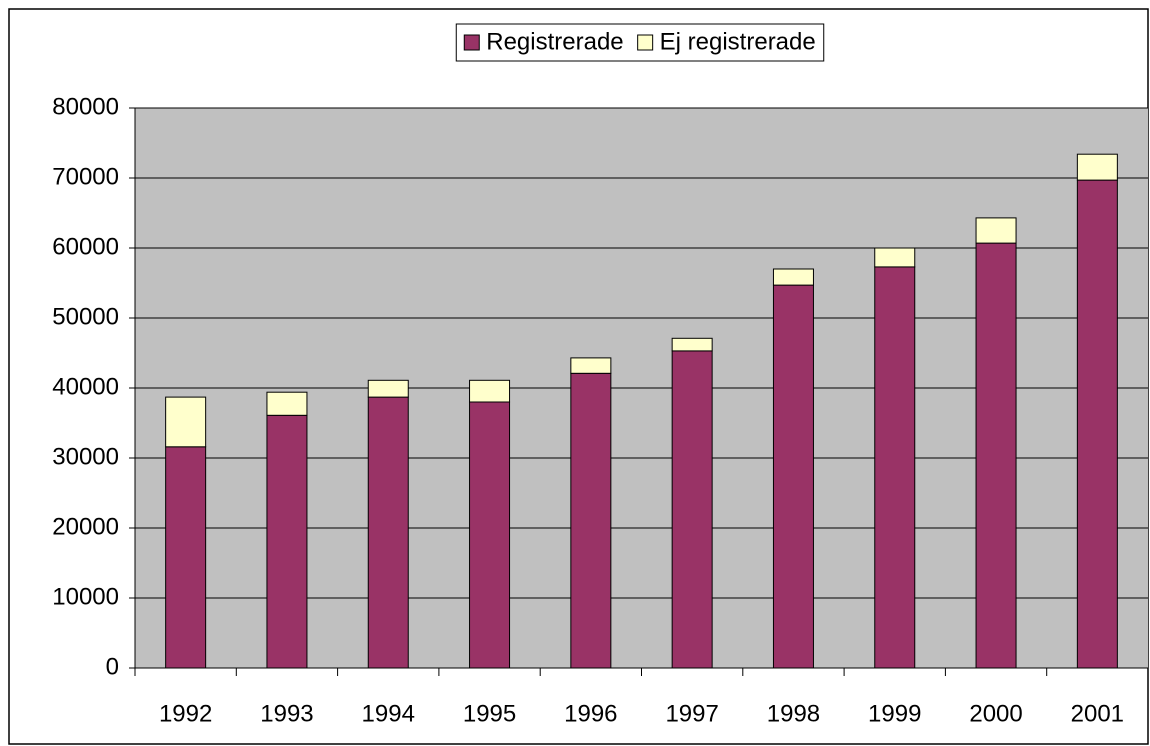 This screenshot has height=746, width=1150. Describe the element at coordinates (286, 713) in the screenshot. I see `x-tick-label: 1993` at that location.